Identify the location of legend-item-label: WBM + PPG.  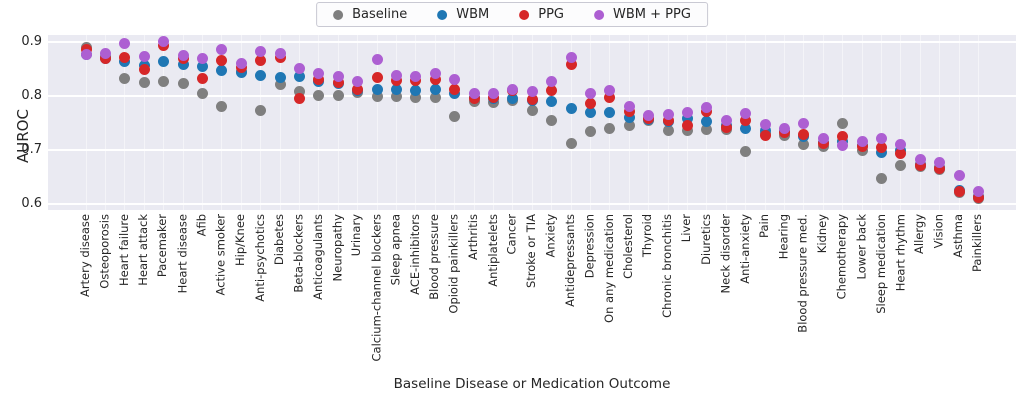
(651, 14).